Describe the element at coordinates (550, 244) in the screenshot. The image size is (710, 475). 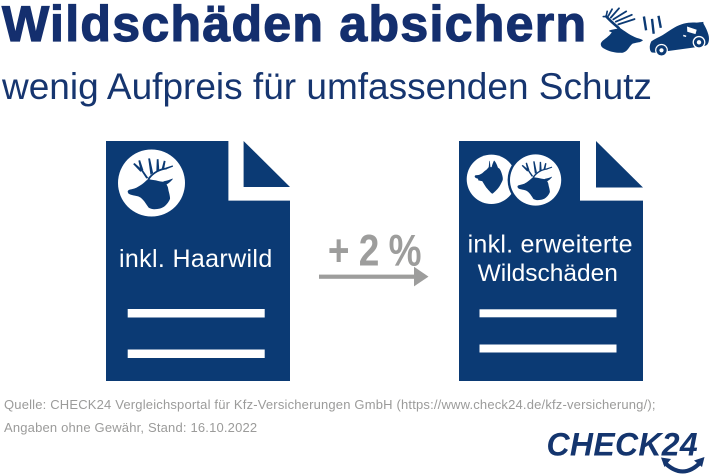
I see `svg-text: inkl. erweiterte` at that location.